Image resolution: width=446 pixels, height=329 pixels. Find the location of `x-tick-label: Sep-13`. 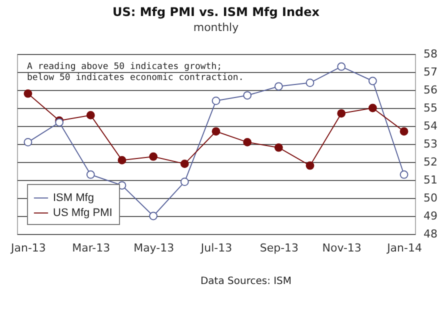

x-tick-label: Sep-13 is located at coordinates (279, 248).